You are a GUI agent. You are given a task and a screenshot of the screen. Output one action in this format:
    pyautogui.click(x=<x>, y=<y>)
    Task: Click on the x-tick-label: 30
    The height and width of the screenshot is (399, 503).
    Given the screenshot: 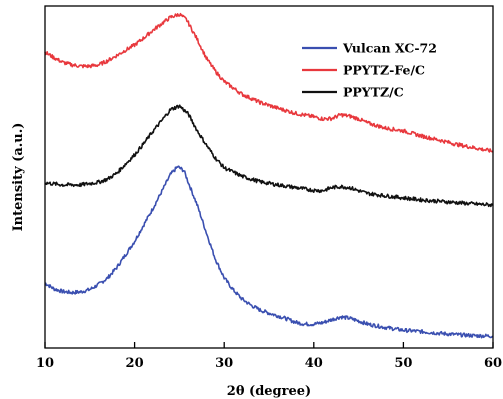 What is the action you would take?
    pyautogui.click(x=224, y=363)
    